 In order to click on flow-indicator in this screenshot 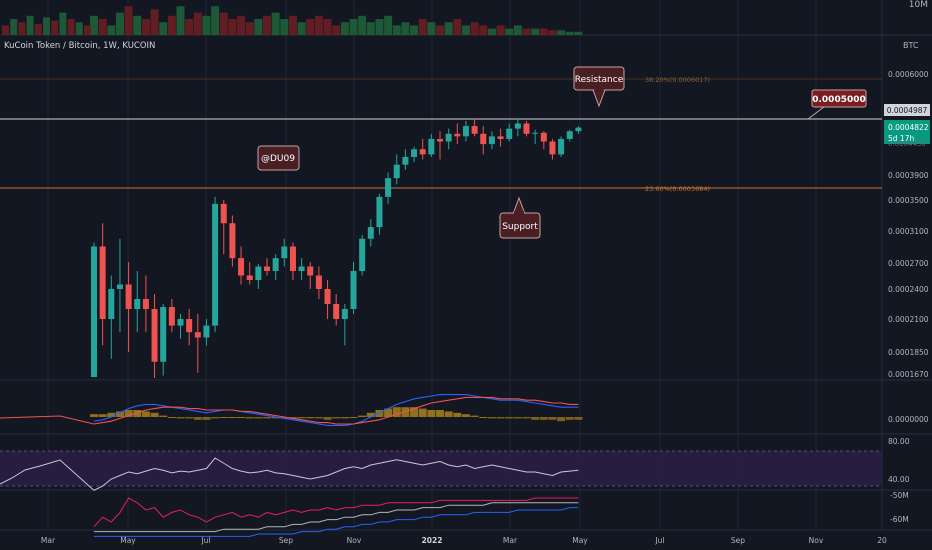, I will do `click(336, 517)`.